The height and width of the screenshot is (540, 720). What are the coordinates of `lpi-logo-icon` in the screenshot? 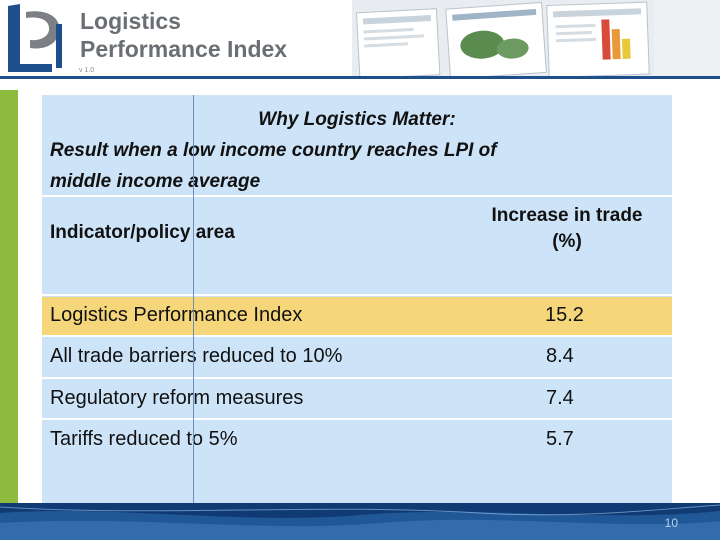 It's located at (35, 38).